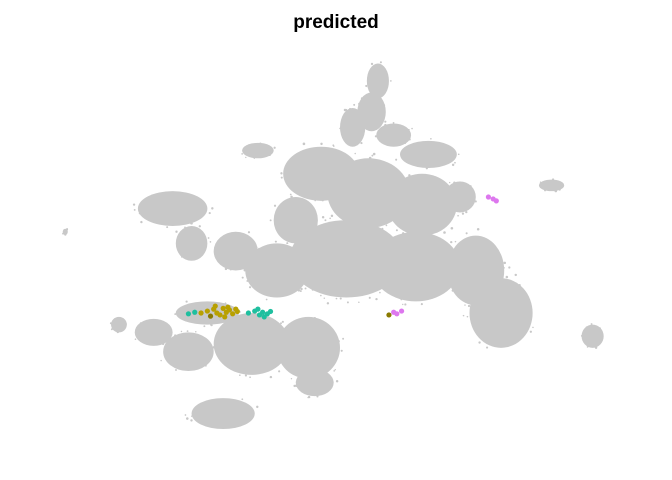  Describe the element at coordinates (342, 257) in the screenshot. I see `highlighted-cells` at that location.